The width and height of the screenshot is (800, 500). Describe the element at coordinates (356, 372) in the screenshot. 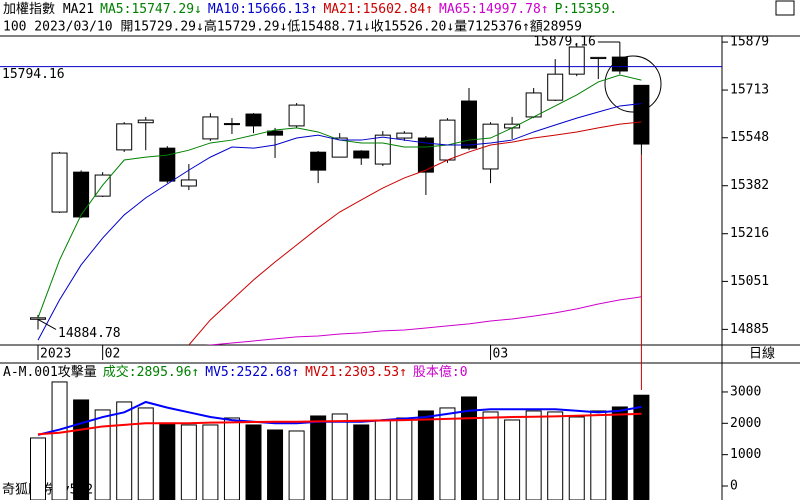

I see `legend-item: MV21:2303.53↑` at that location.